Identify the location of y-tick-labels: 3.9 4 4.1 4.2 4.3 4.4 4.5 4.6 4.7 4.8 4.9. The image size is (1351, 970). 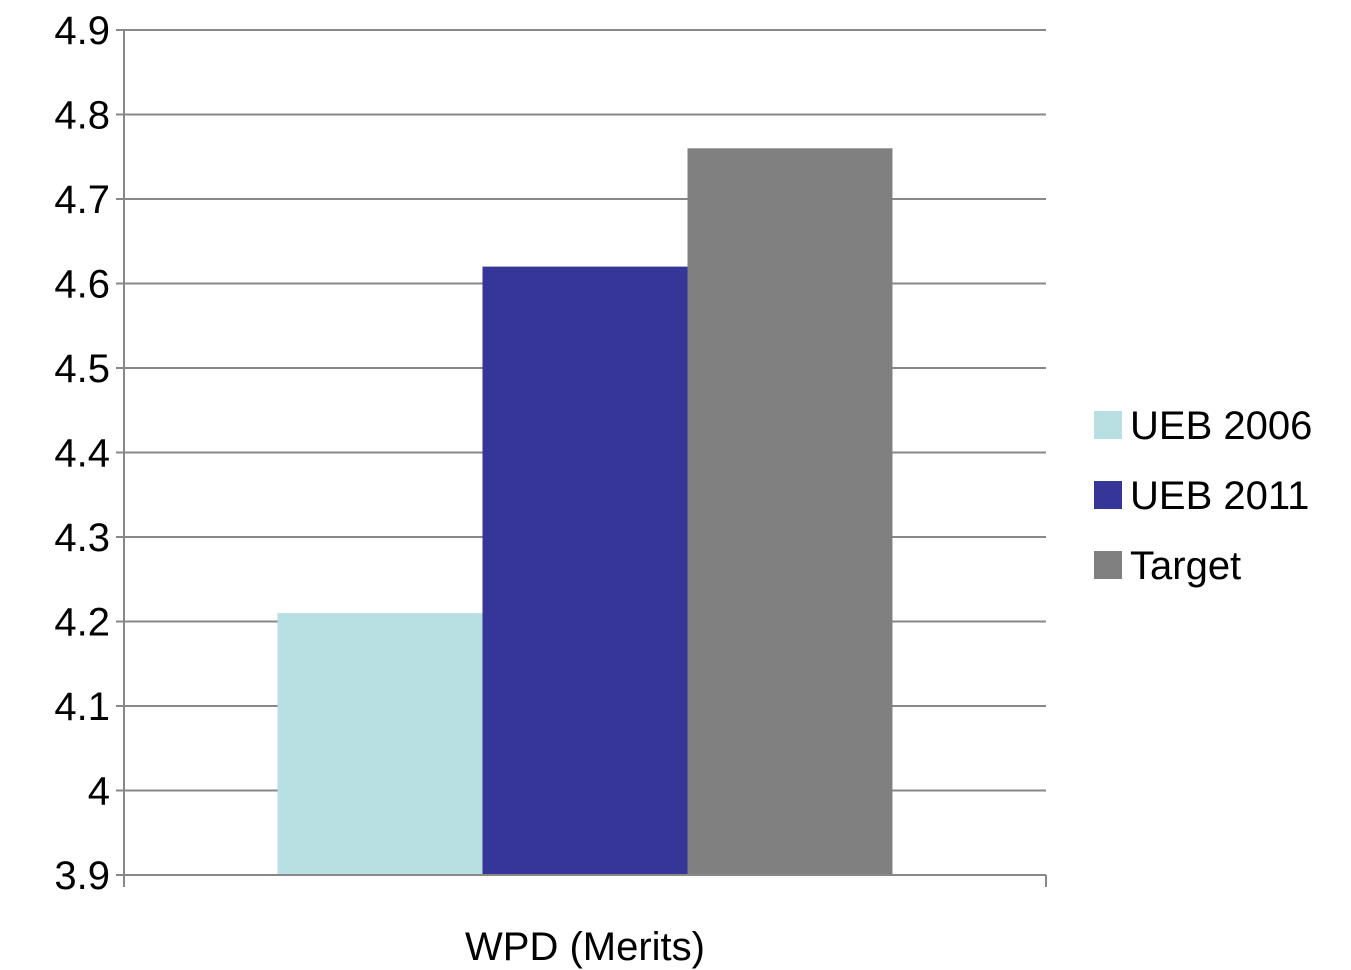
(82, 453).